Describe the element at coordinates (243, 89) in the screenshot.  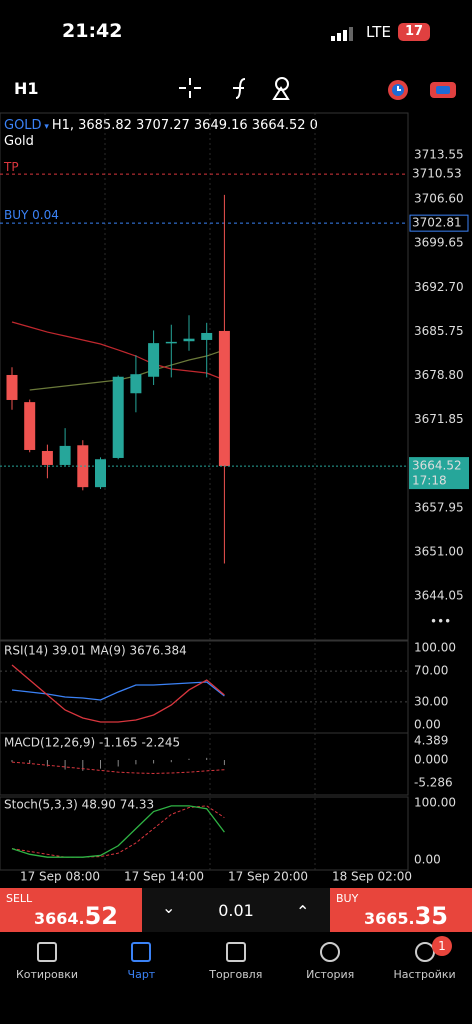
I see `toolbar-icons` at that location.